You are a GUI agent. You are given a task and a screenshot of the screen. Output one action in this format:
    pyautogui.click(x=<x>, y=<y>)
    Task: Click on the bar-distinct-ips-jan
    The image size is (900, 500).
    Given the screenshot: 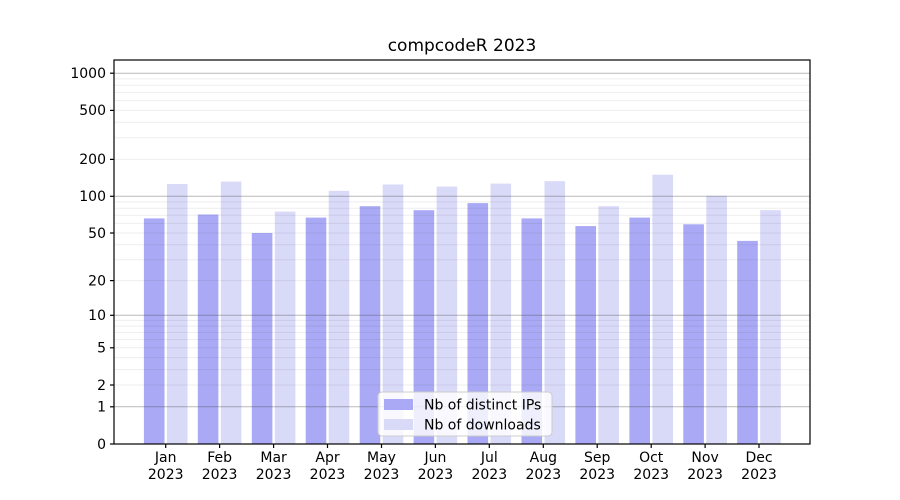 What is the action you would take?
    pyautogui.click(x=154, y=331)
    